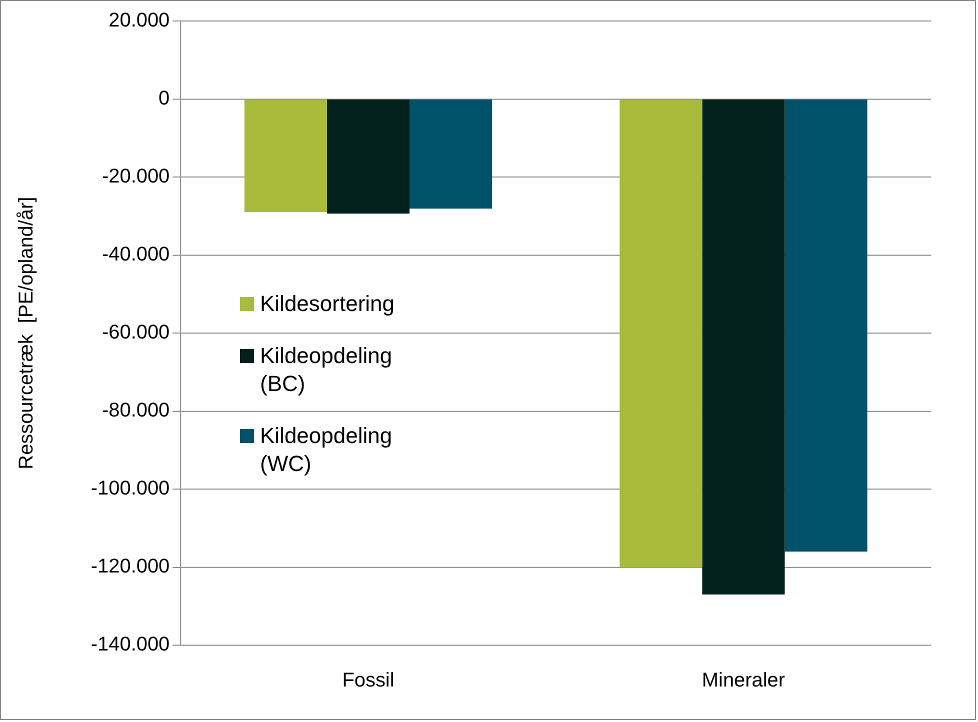 This screenshot has height=722, width=978. Describe the element at coordinates (130, 645) in the screenshot. I see `y-tick-label: -140.000` at that location.